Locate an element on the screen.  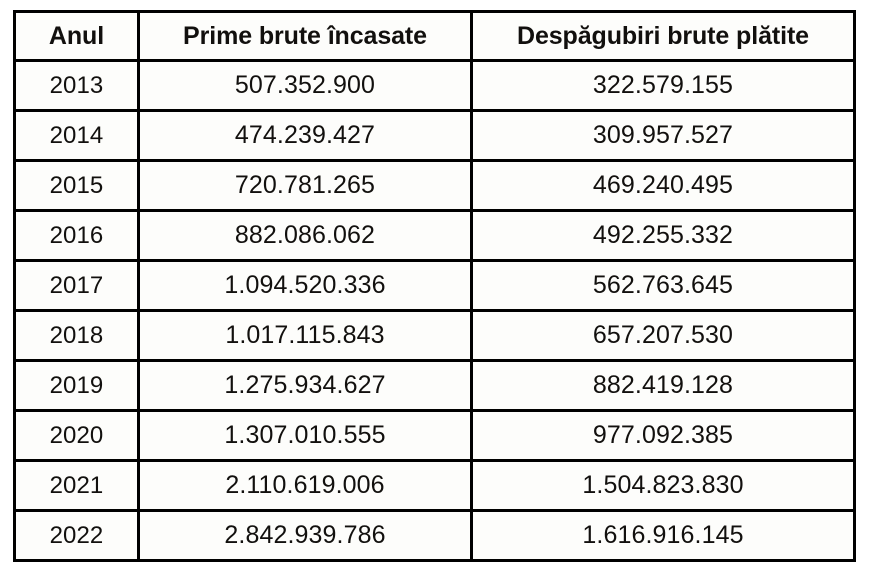
cell-desp: 469.240.495 is located at coordinates (663, 185).